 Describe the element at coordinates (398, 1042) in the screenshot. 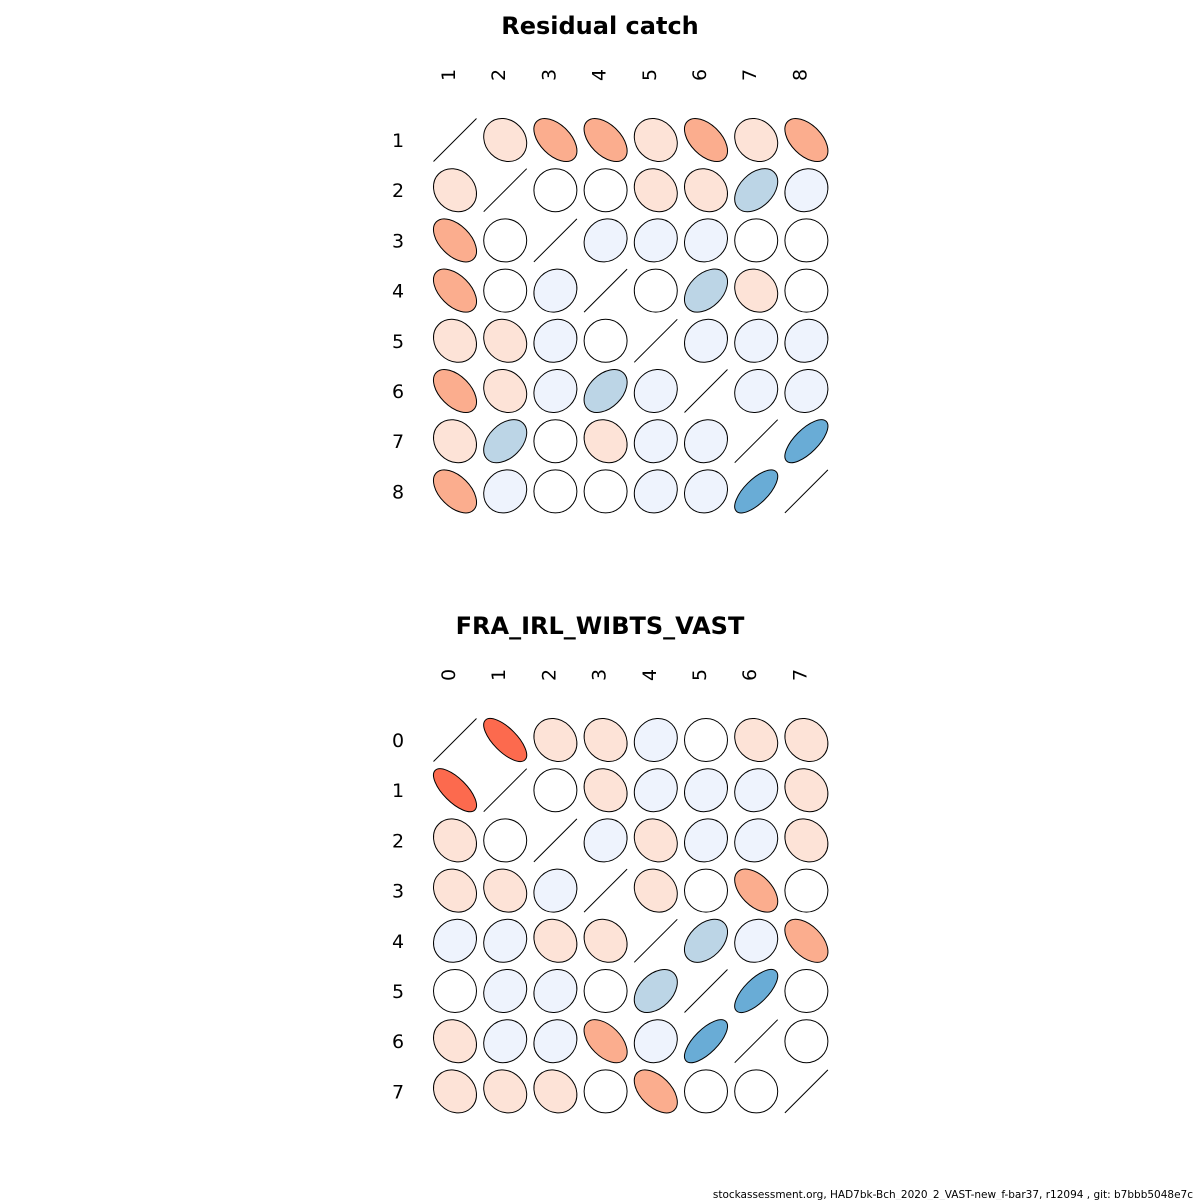

I see `row-label: 6` at that location.